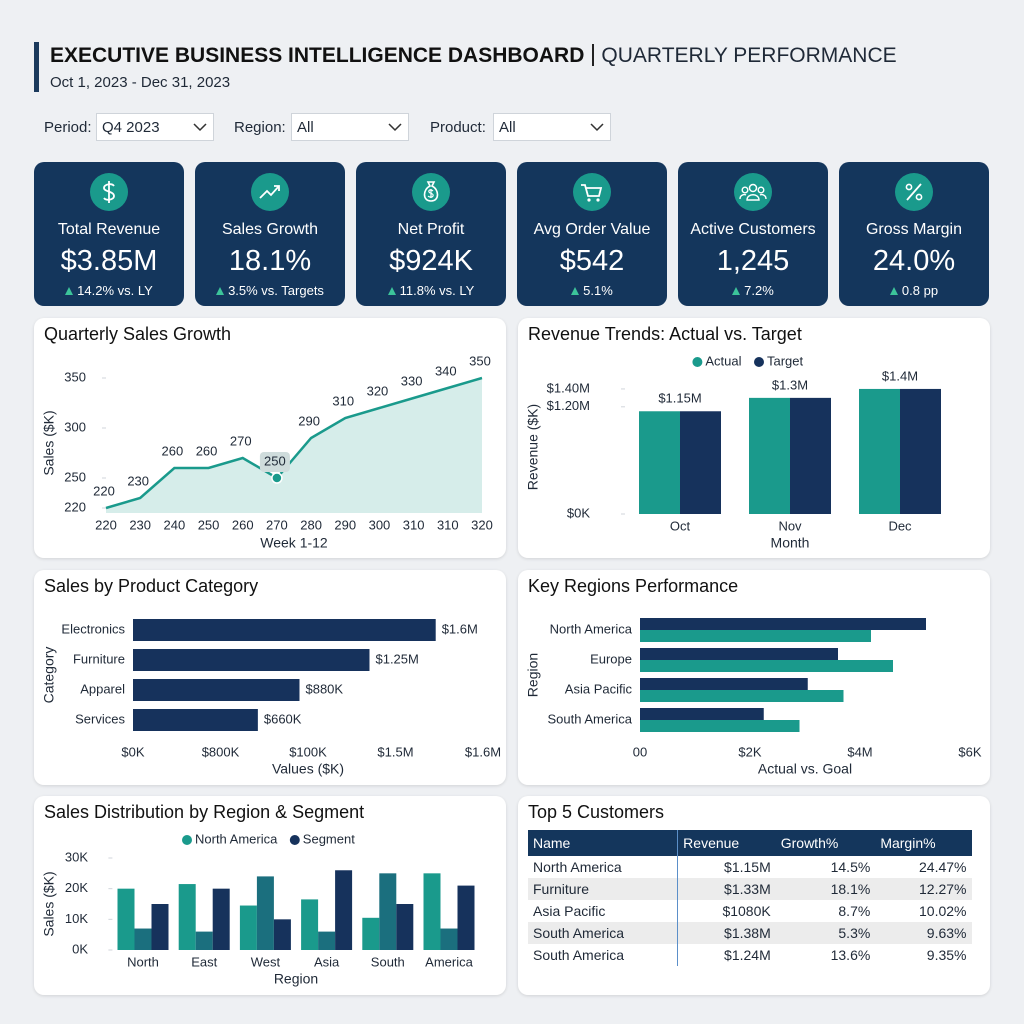  What do you see at coordinates (109, 229) in the screenshot?
I see `kpi-label: Total Revenue` at bounding box center [109, 229].